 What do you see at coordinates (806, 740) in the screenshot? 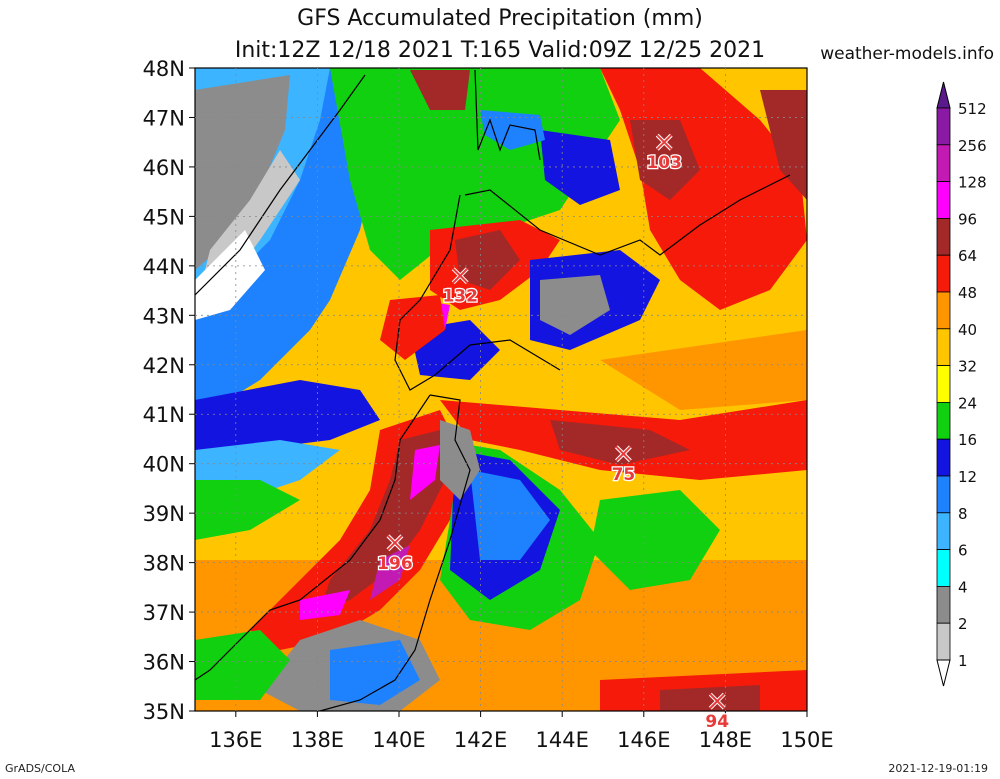
I see `lon-tick-label: 150E` at bounding box center [806, 740].